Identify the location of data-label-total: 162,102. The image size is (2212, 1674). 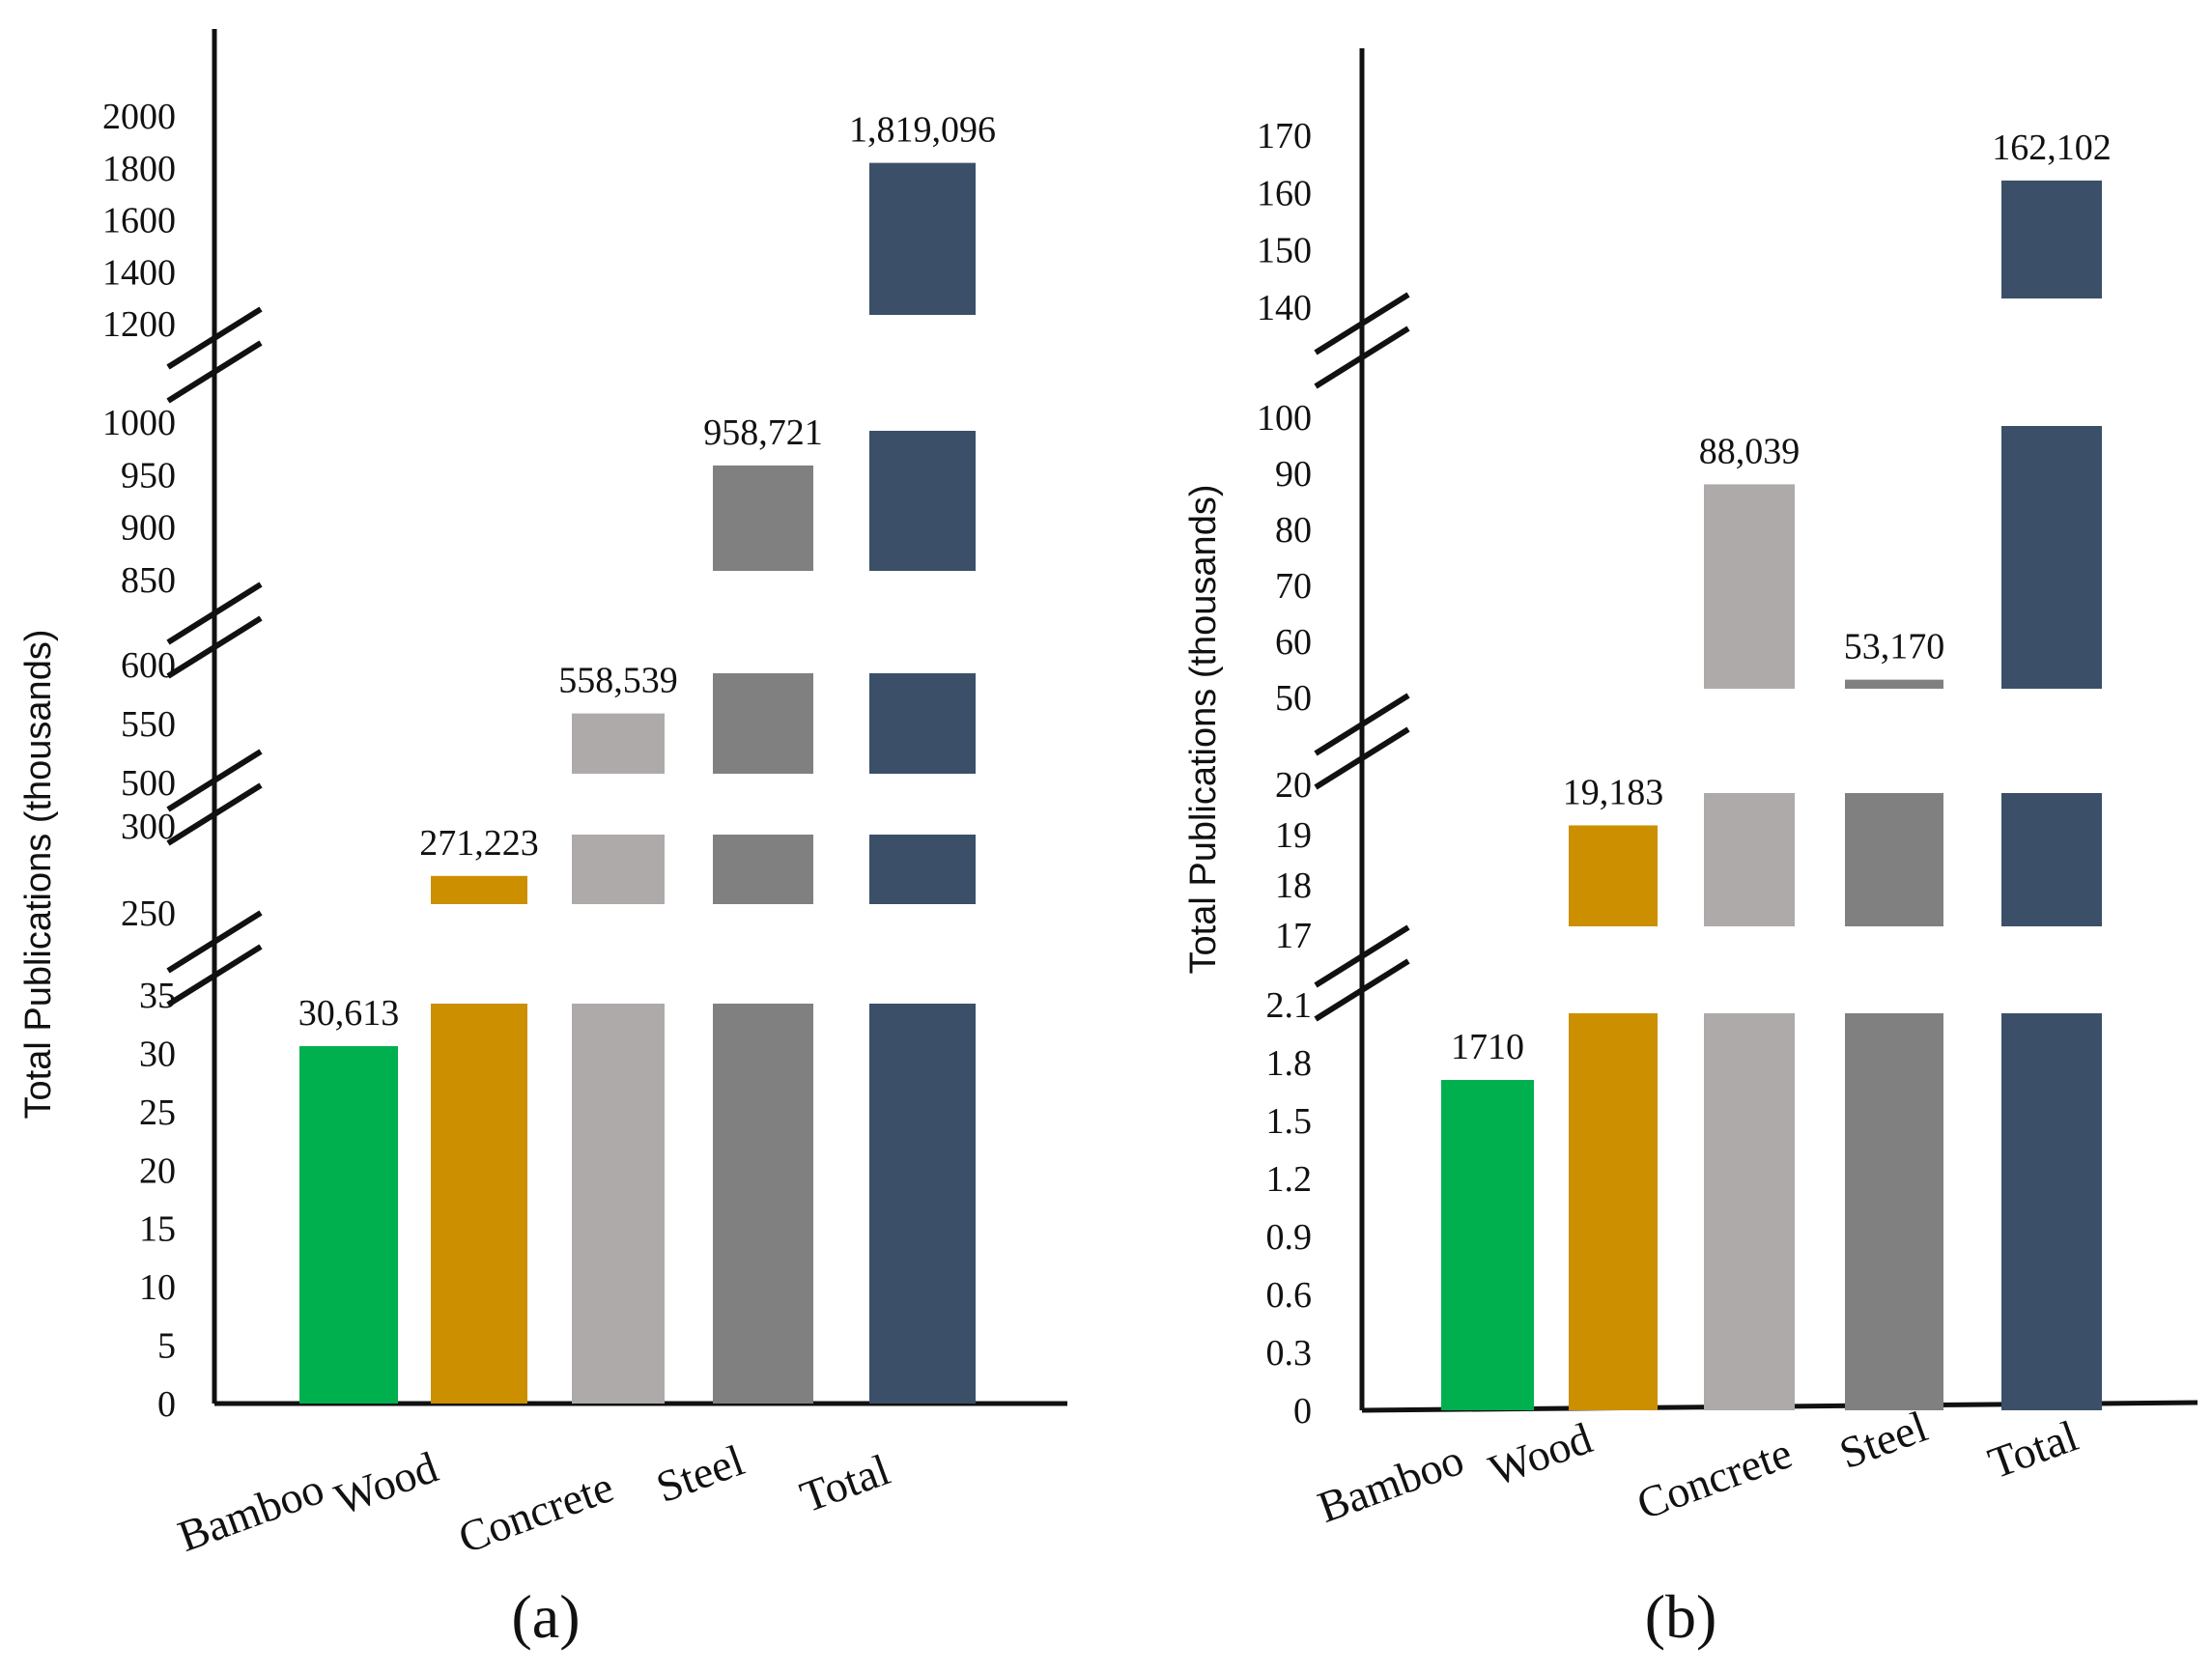
(2052, 148).